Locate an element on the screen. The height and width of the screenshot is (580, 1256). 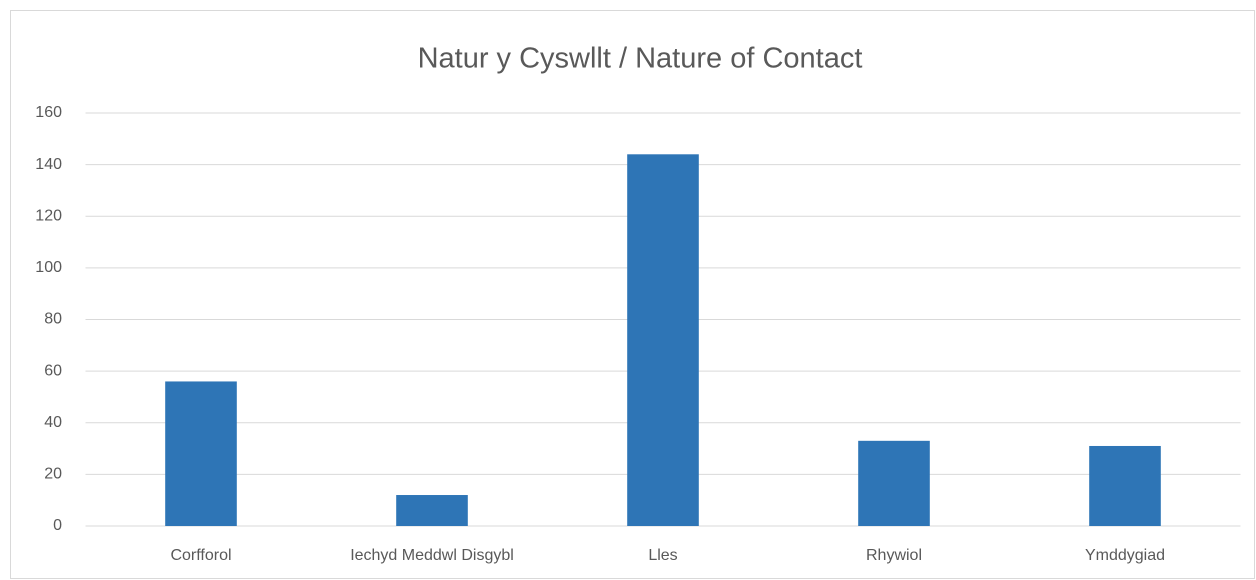
x-tick-label: Iechyd Meddwl Disgybl is located at coordinates (432, 555).